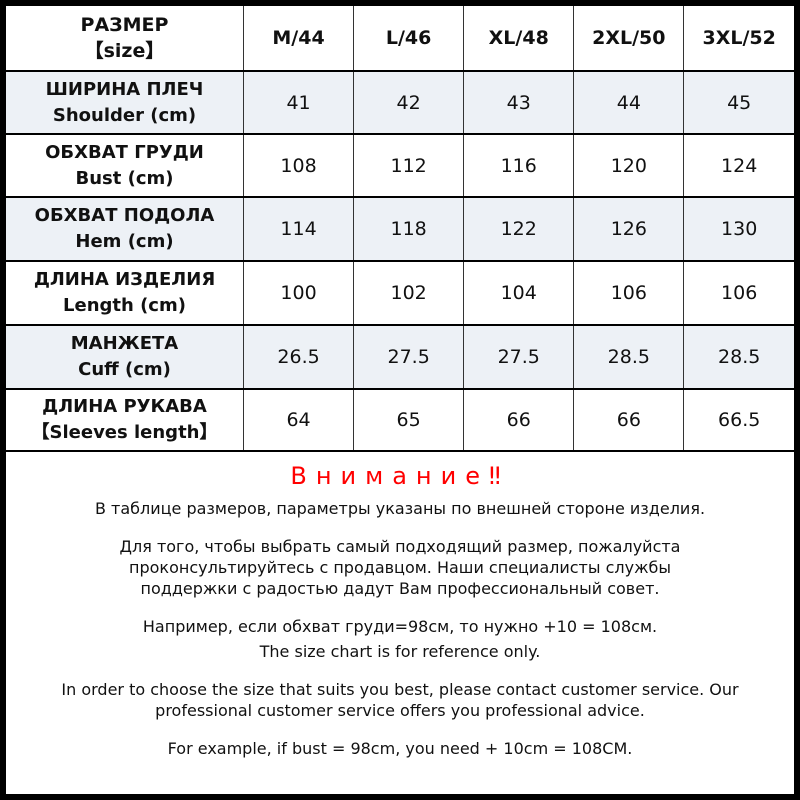  Describe the element at coordinates (408, 103) in the screenshot. I see `value-cell: 42` at that location.